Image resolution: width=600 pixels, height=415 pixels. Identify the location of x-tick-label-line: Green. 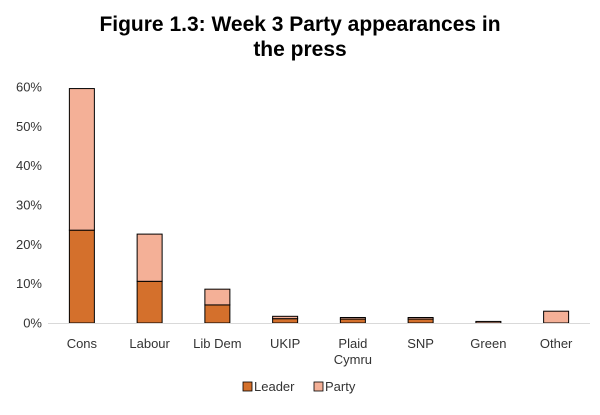
(488, 343).